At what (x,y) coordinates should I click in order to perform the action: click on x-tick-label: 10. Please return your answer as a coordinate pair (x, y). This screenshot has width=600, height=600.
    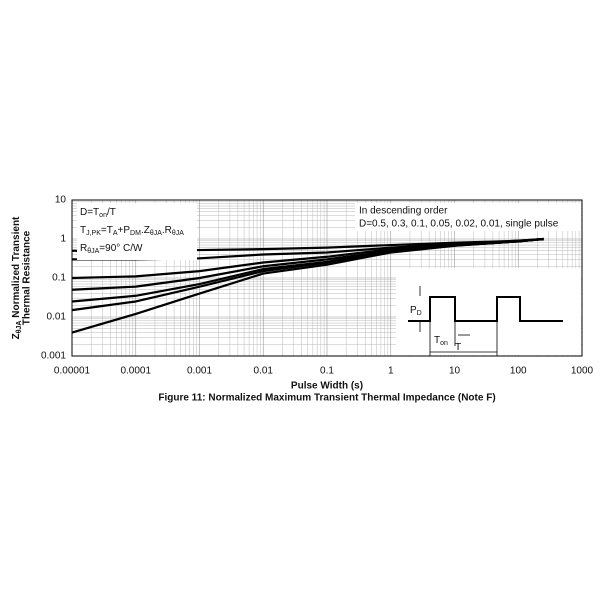
    Looking at the image, I should click on (455, 371).